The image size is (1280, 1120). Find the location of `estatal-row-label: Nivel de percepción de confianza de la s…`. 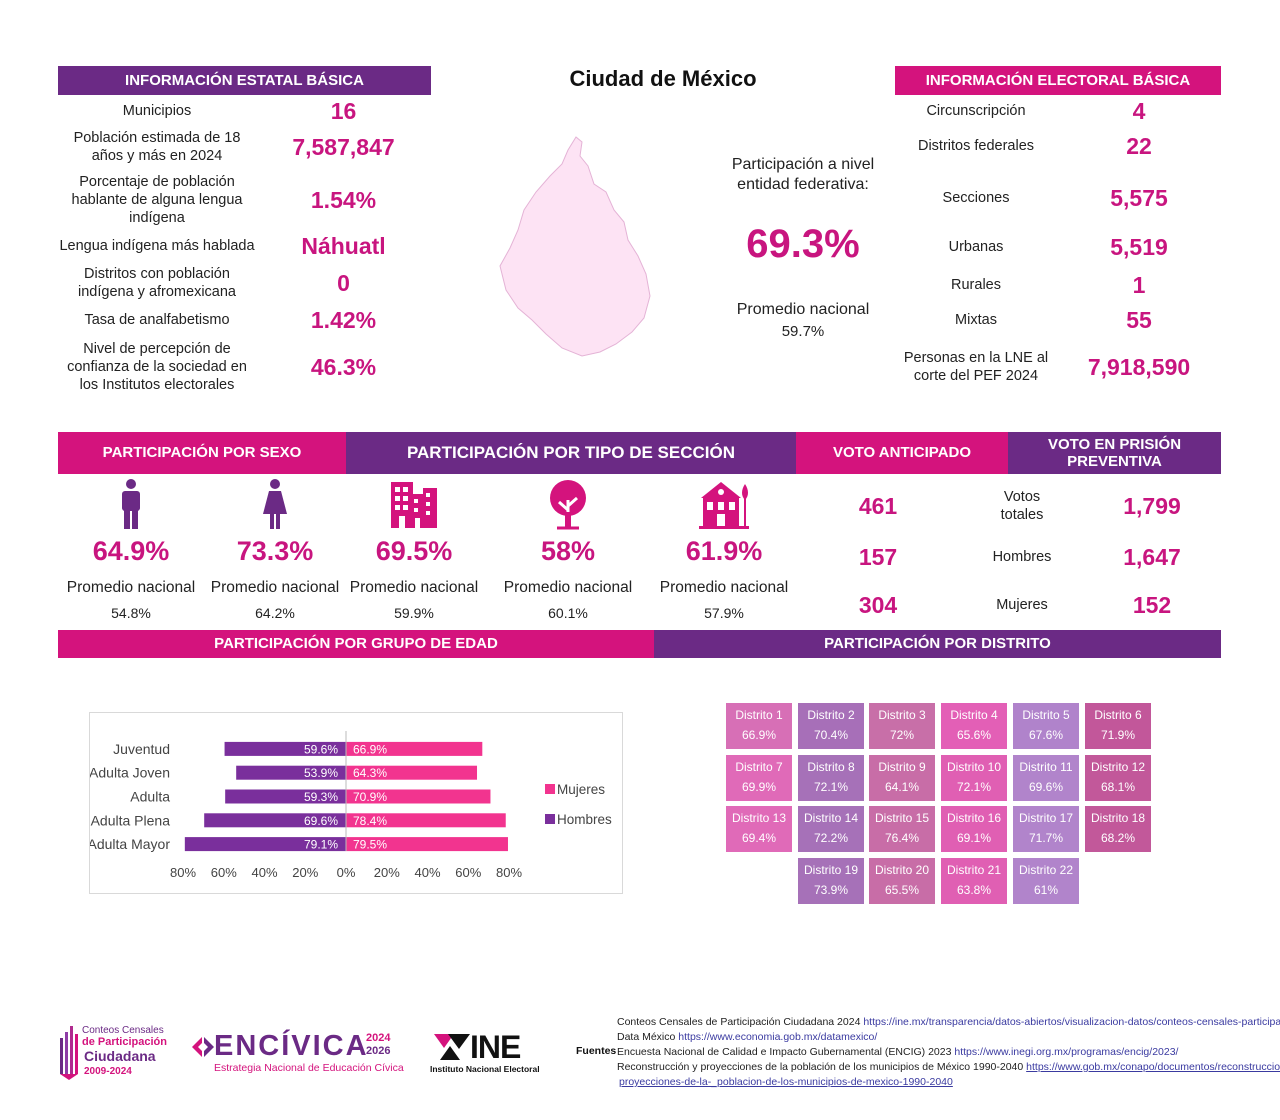

estatal-row-label: Nivel de percepción de confianza de la s… is located at coordinates (157, 367).